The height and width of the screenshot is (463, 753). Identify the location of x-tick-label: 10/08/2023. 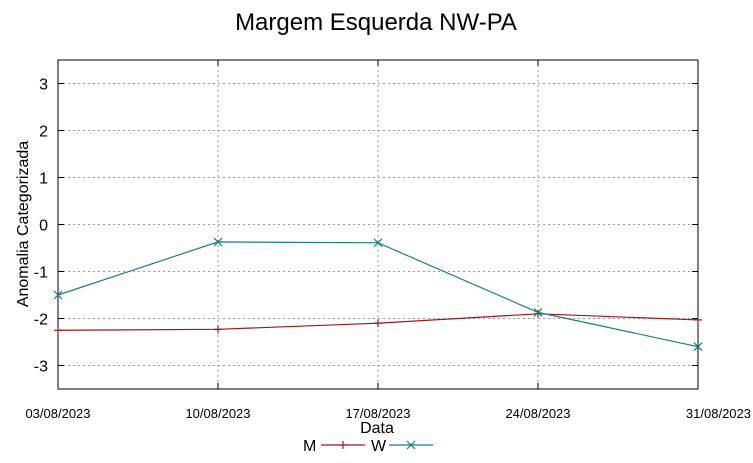
(217, 413).